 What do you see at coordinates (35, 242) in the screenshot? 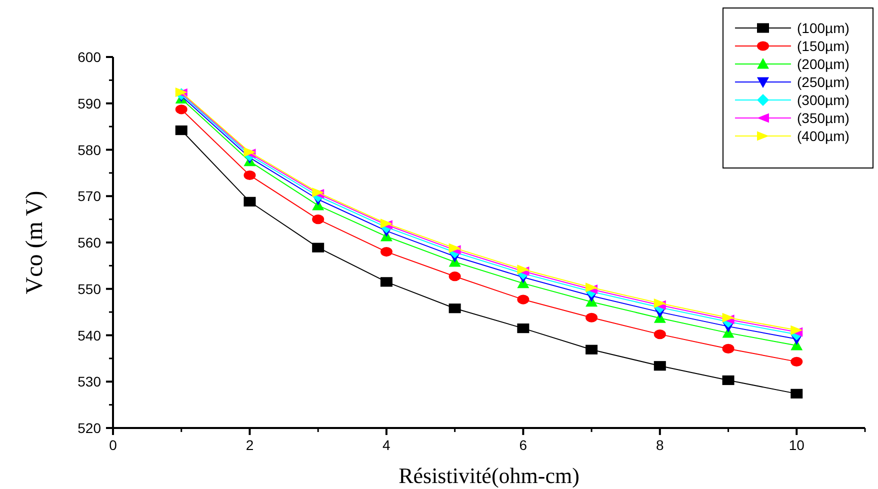
I see `y-axis-title: Vco (m V)` at bounding box center [35, 242].